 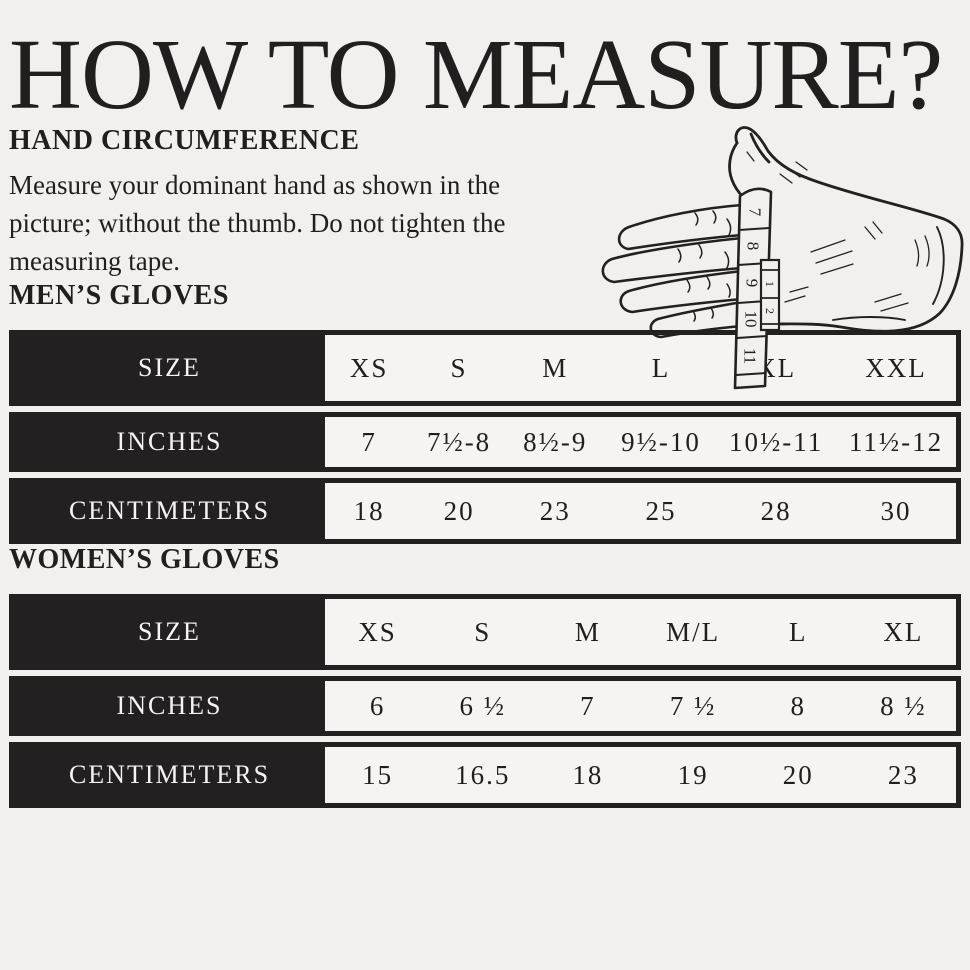 I want to click on inches-value: 7½-8, so click(x=459, y=441).